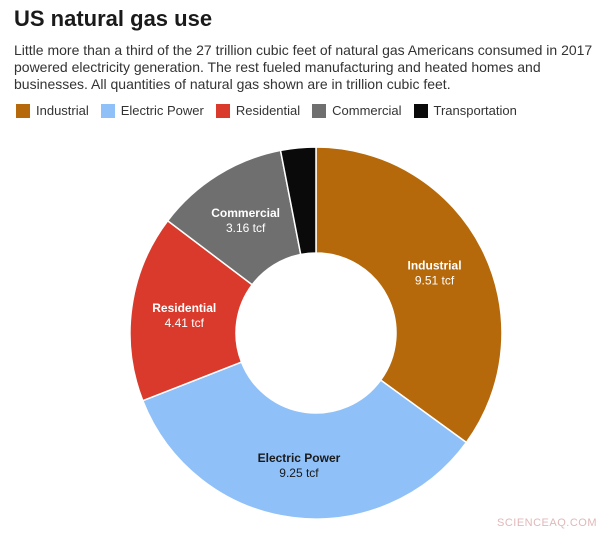 The height and width of the screenshot is (535, 613). I want to click on watermark: SCIENCEAQ.COM, so click(546, 523).